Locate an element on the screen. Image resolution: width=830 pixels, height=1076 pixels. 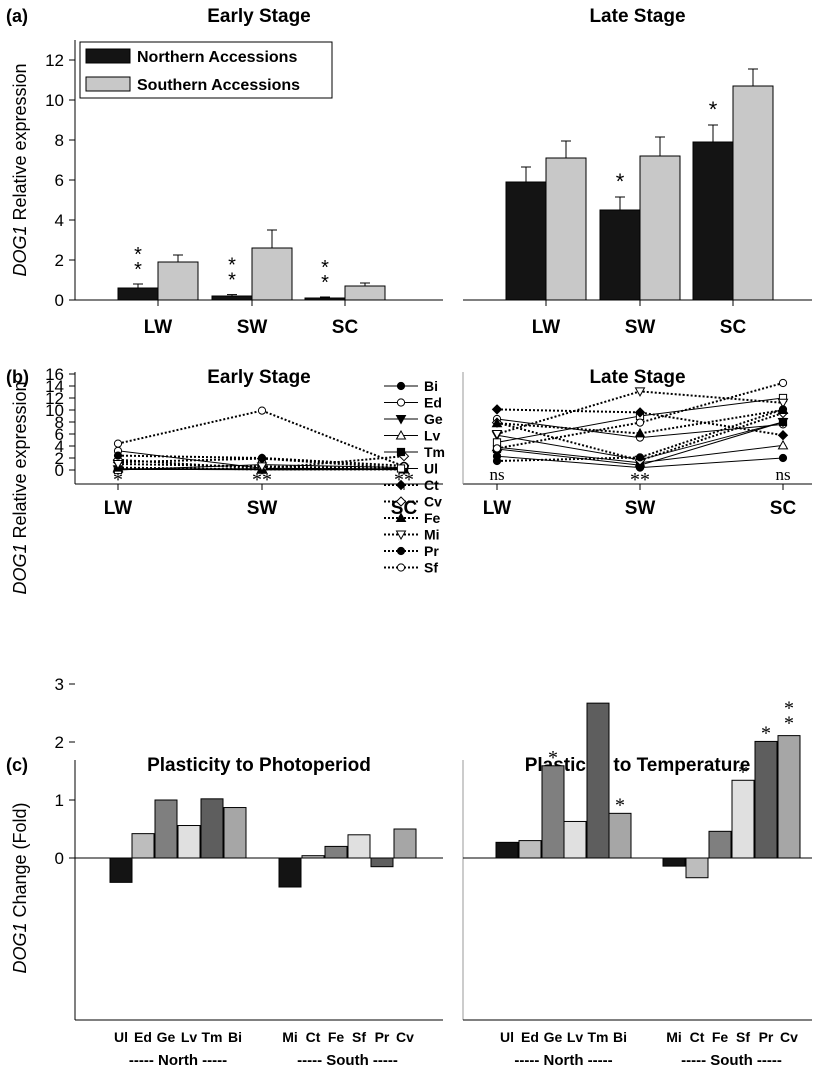
series-ct is located at coordinates (640, 422).